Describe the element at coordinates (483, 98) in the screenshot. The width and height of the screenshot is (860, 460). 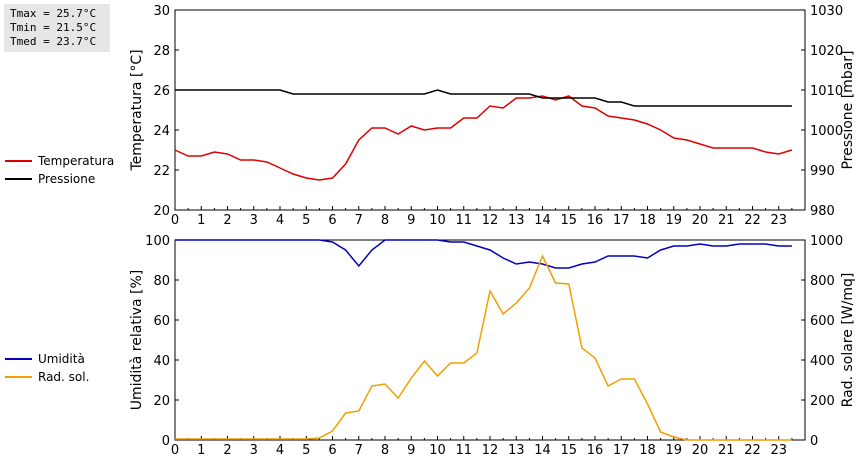
I see `series-line-pressione` at that location.